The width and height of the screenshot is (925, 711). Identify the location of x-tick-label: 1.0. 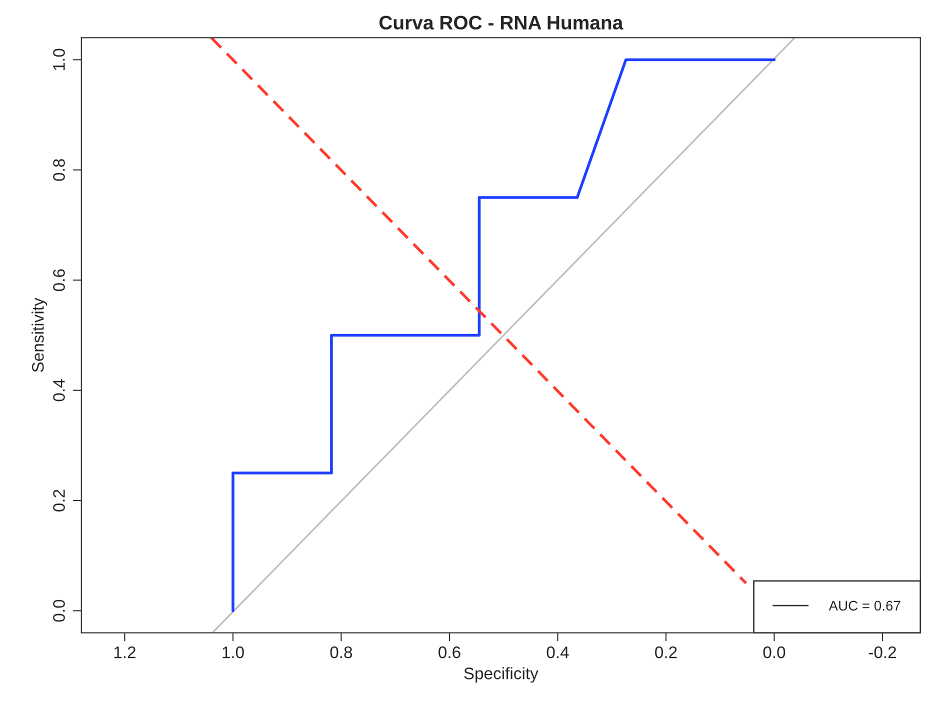
(233, 652).